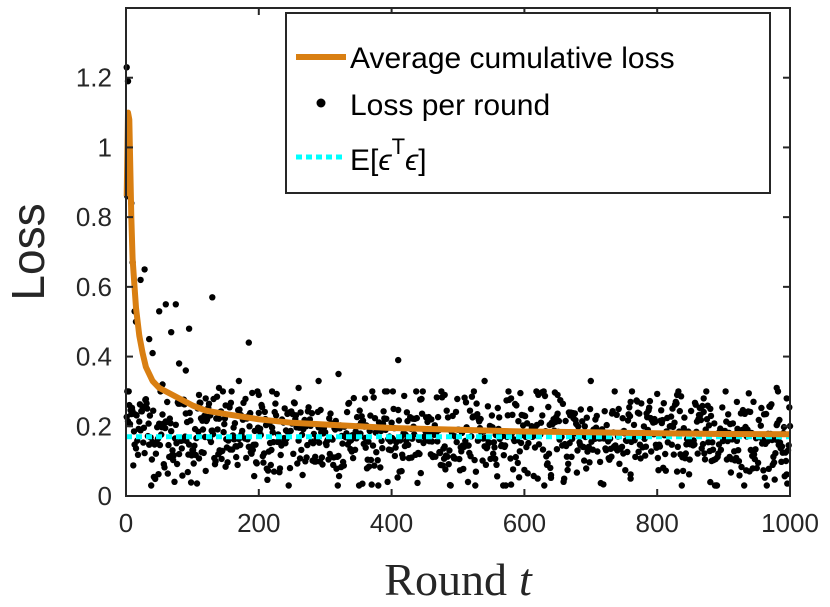 The height and width of the screenshot is (607, 830). I want to click on x-axis-label-var: t, so click(526, 579).